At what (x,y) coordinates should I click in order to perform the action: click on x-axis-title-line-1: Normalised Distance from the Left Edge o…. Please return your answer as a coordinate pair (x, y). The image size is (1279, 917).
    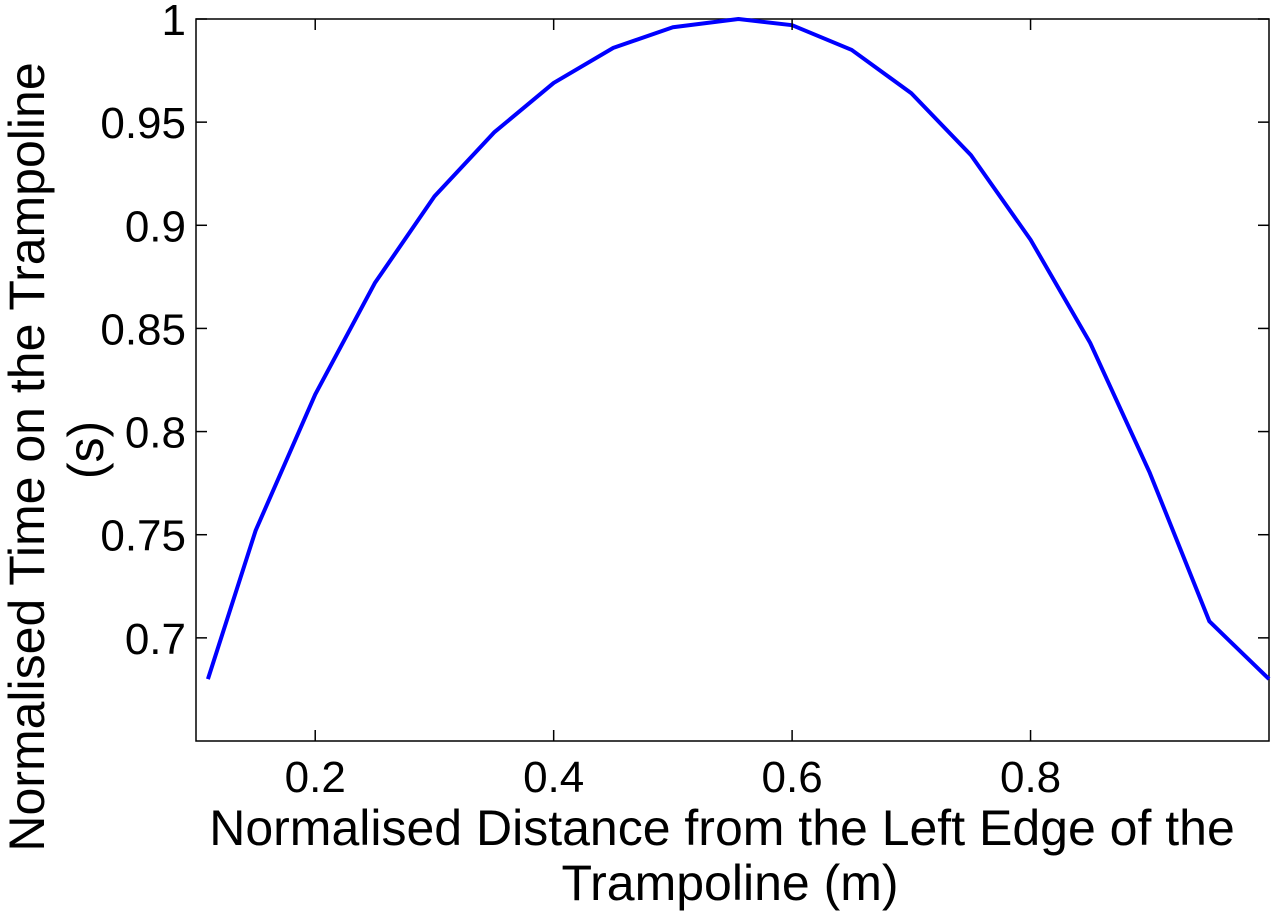
    Looking at the image, I should click on (722, 828).